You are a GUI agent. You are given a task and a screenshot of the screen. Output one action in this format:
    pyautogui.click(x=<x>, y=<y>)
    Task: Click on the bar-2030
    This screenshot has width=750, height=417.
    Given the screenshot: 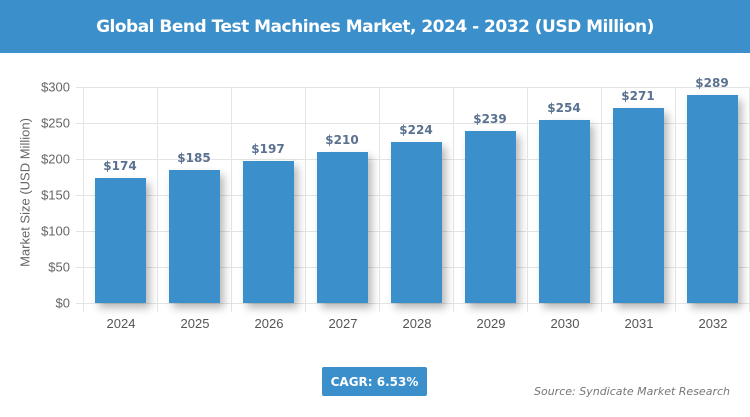 What is the action you would take?
    pyautogui.click(x=564, y=211)
    